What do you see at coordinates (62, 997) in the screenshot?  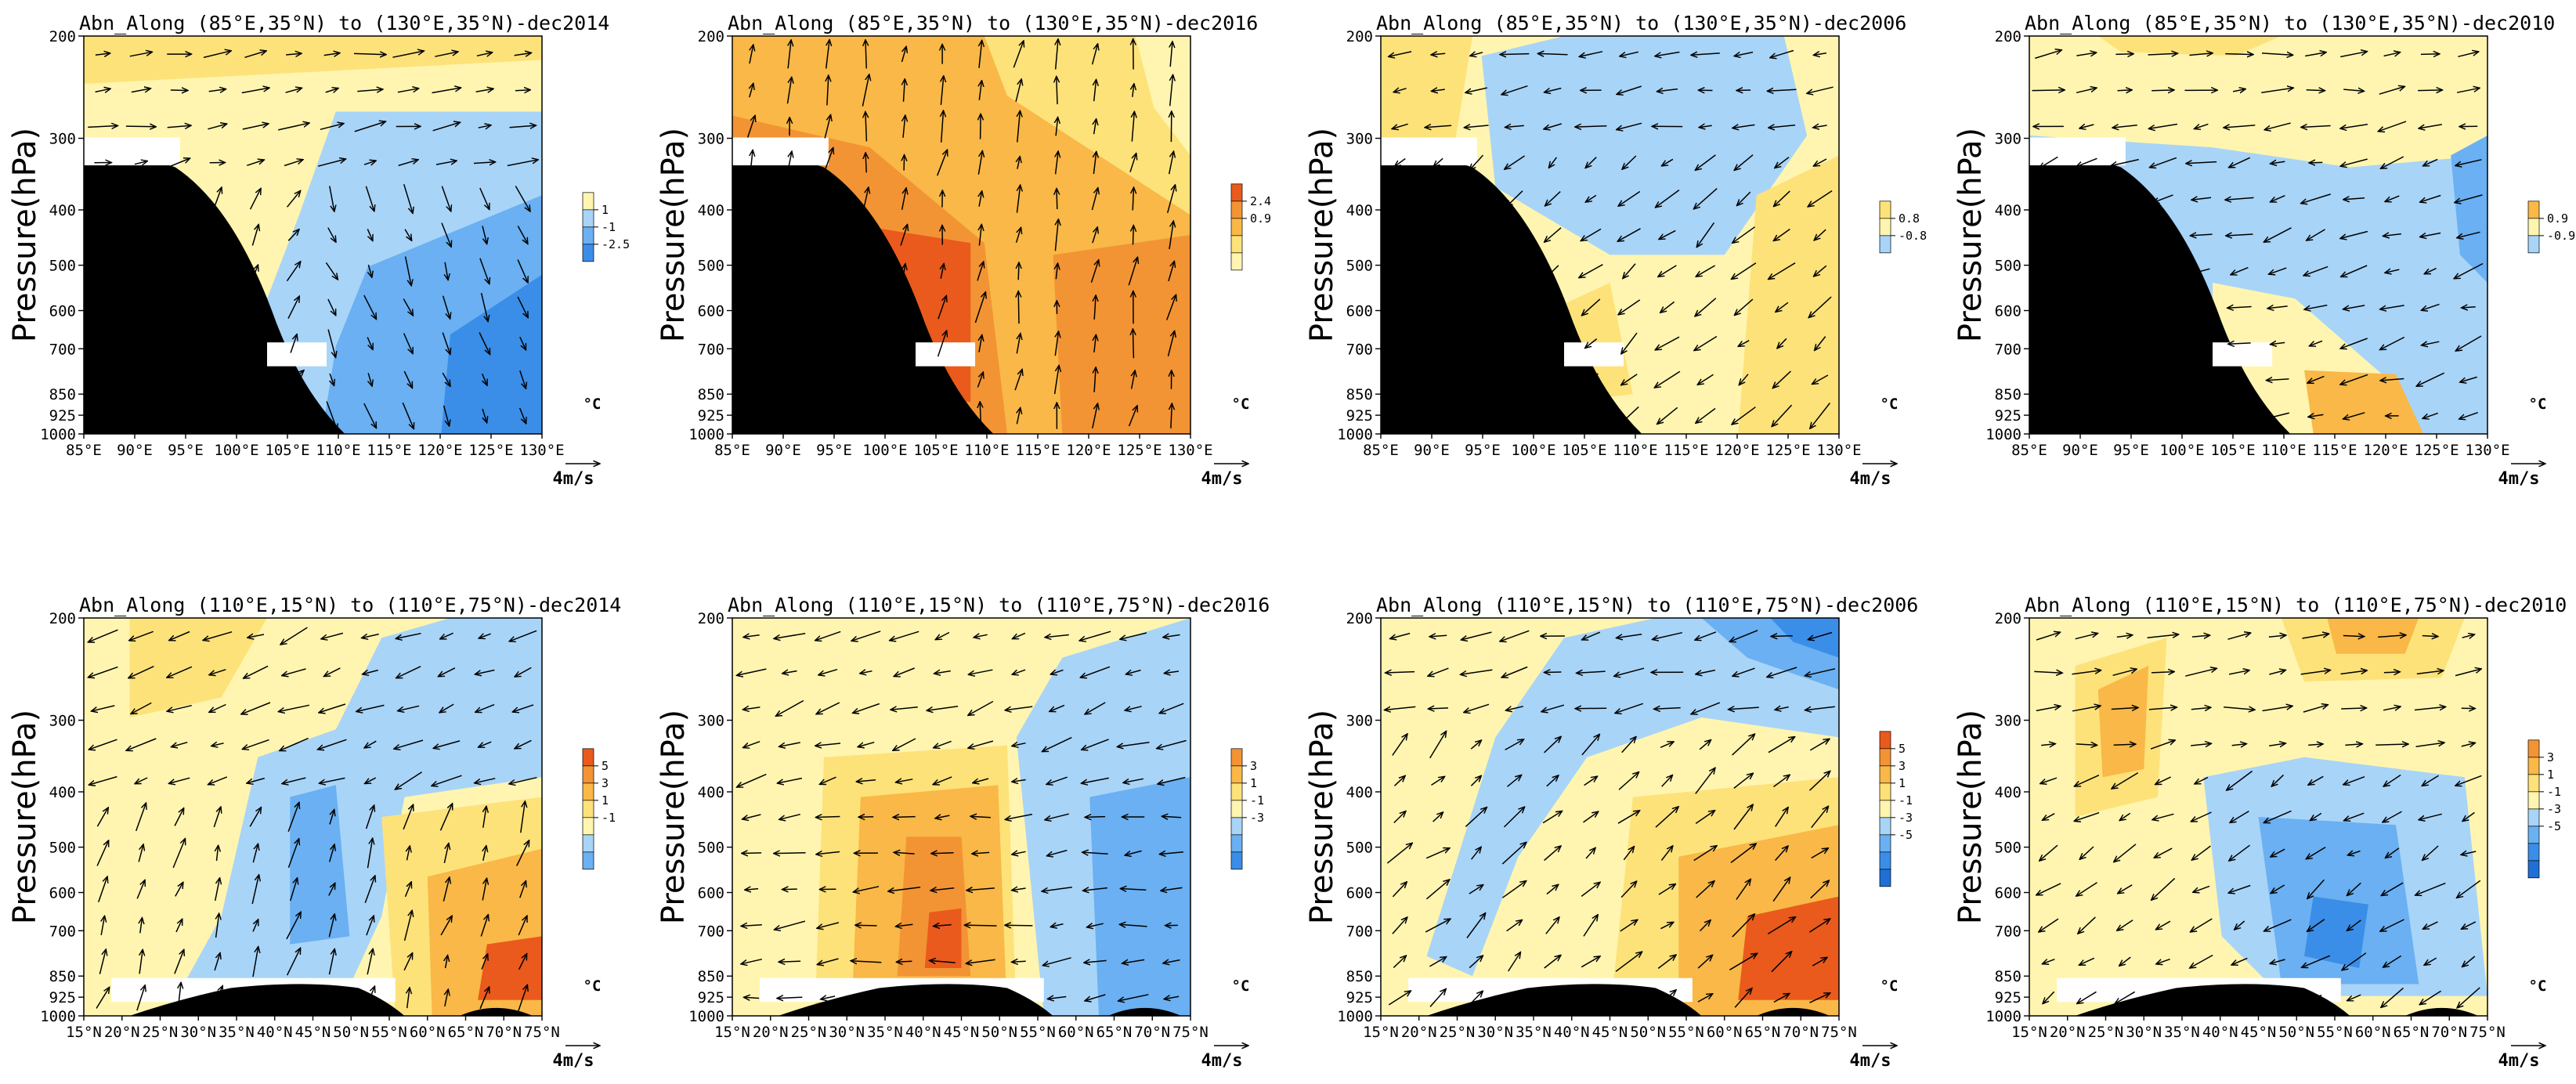 I see `y-tick-label: 925` at bounding box center [62, 997].